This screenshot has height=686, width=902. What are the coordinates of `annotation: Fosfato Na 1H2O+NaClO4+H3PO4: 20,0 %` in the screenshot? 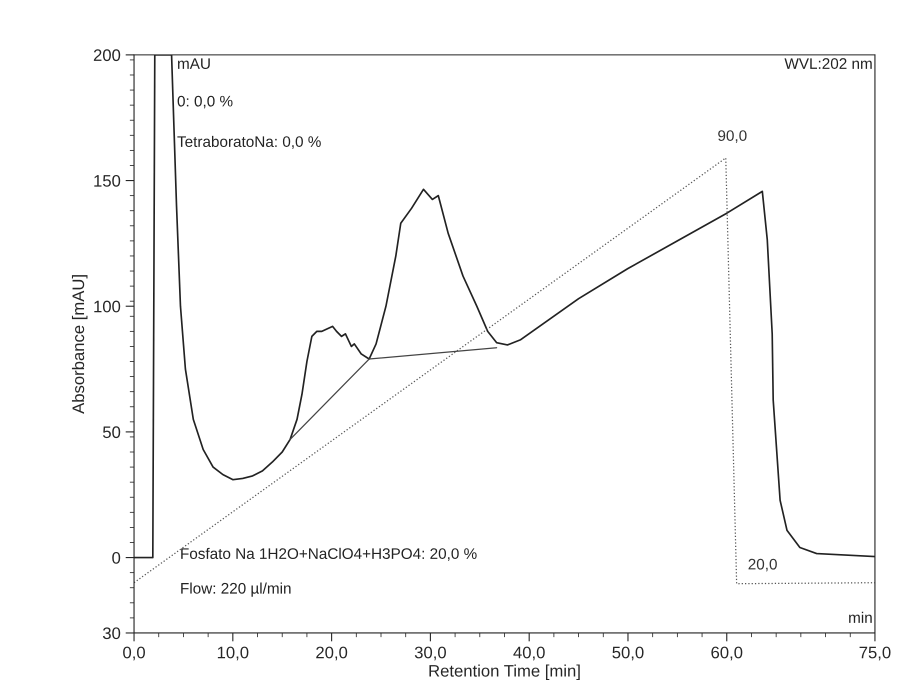 It's located at (329, 554).